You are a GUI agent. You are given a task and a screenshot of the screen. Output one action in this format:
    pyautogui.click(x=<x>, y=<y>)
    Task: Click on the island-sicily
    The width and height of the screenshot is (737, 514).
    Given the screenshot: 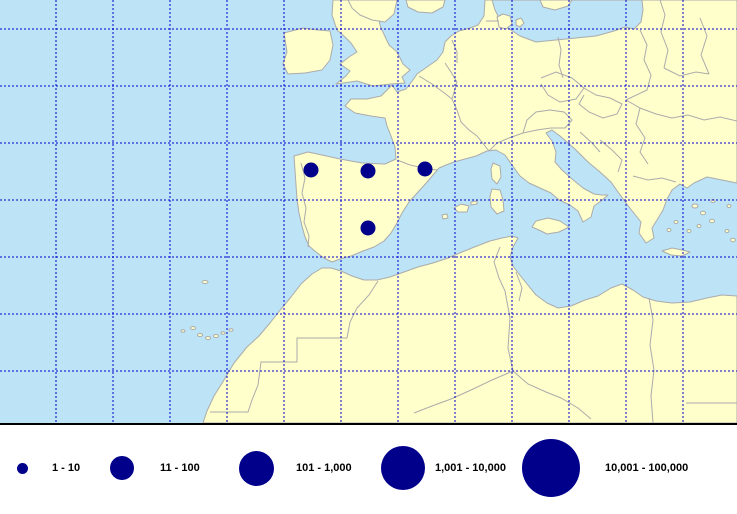 What is the action you would take?
    pyautogui.click(x=550, y=226)
    